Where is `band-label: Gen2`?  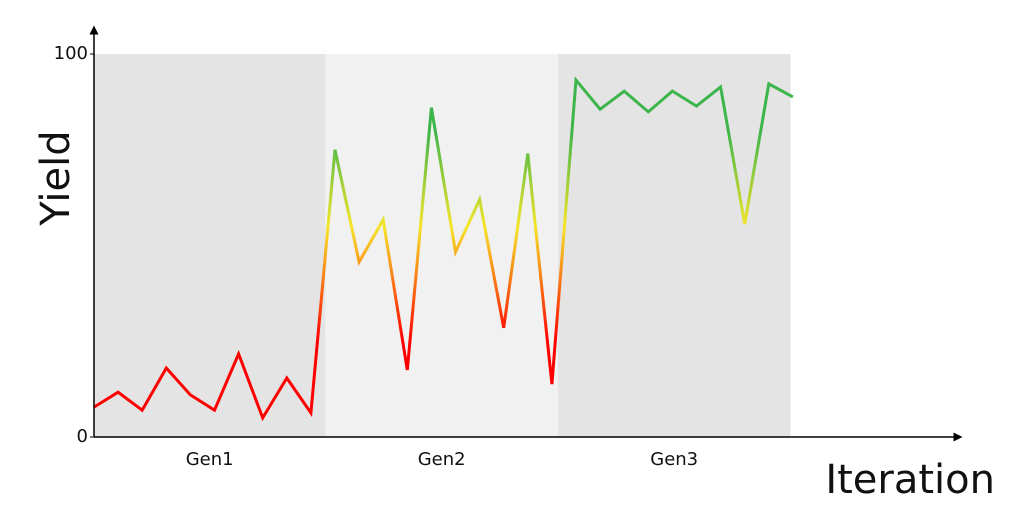 band-label: Gen2 is located at coordinates (442, 459).